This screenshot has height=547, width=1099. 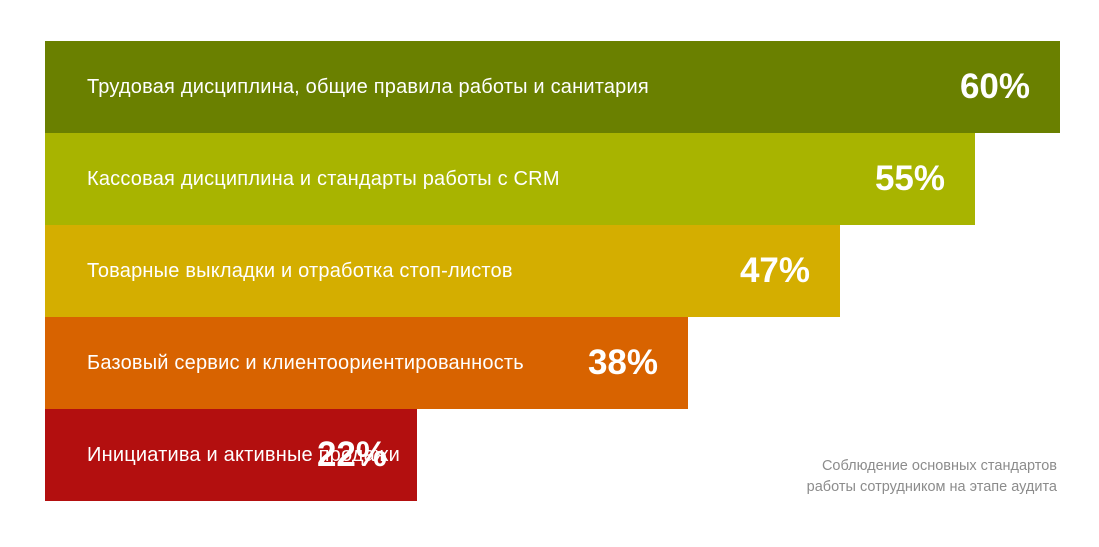 I want to click on bar-value-2: 55%, so click(x=909, y=178).